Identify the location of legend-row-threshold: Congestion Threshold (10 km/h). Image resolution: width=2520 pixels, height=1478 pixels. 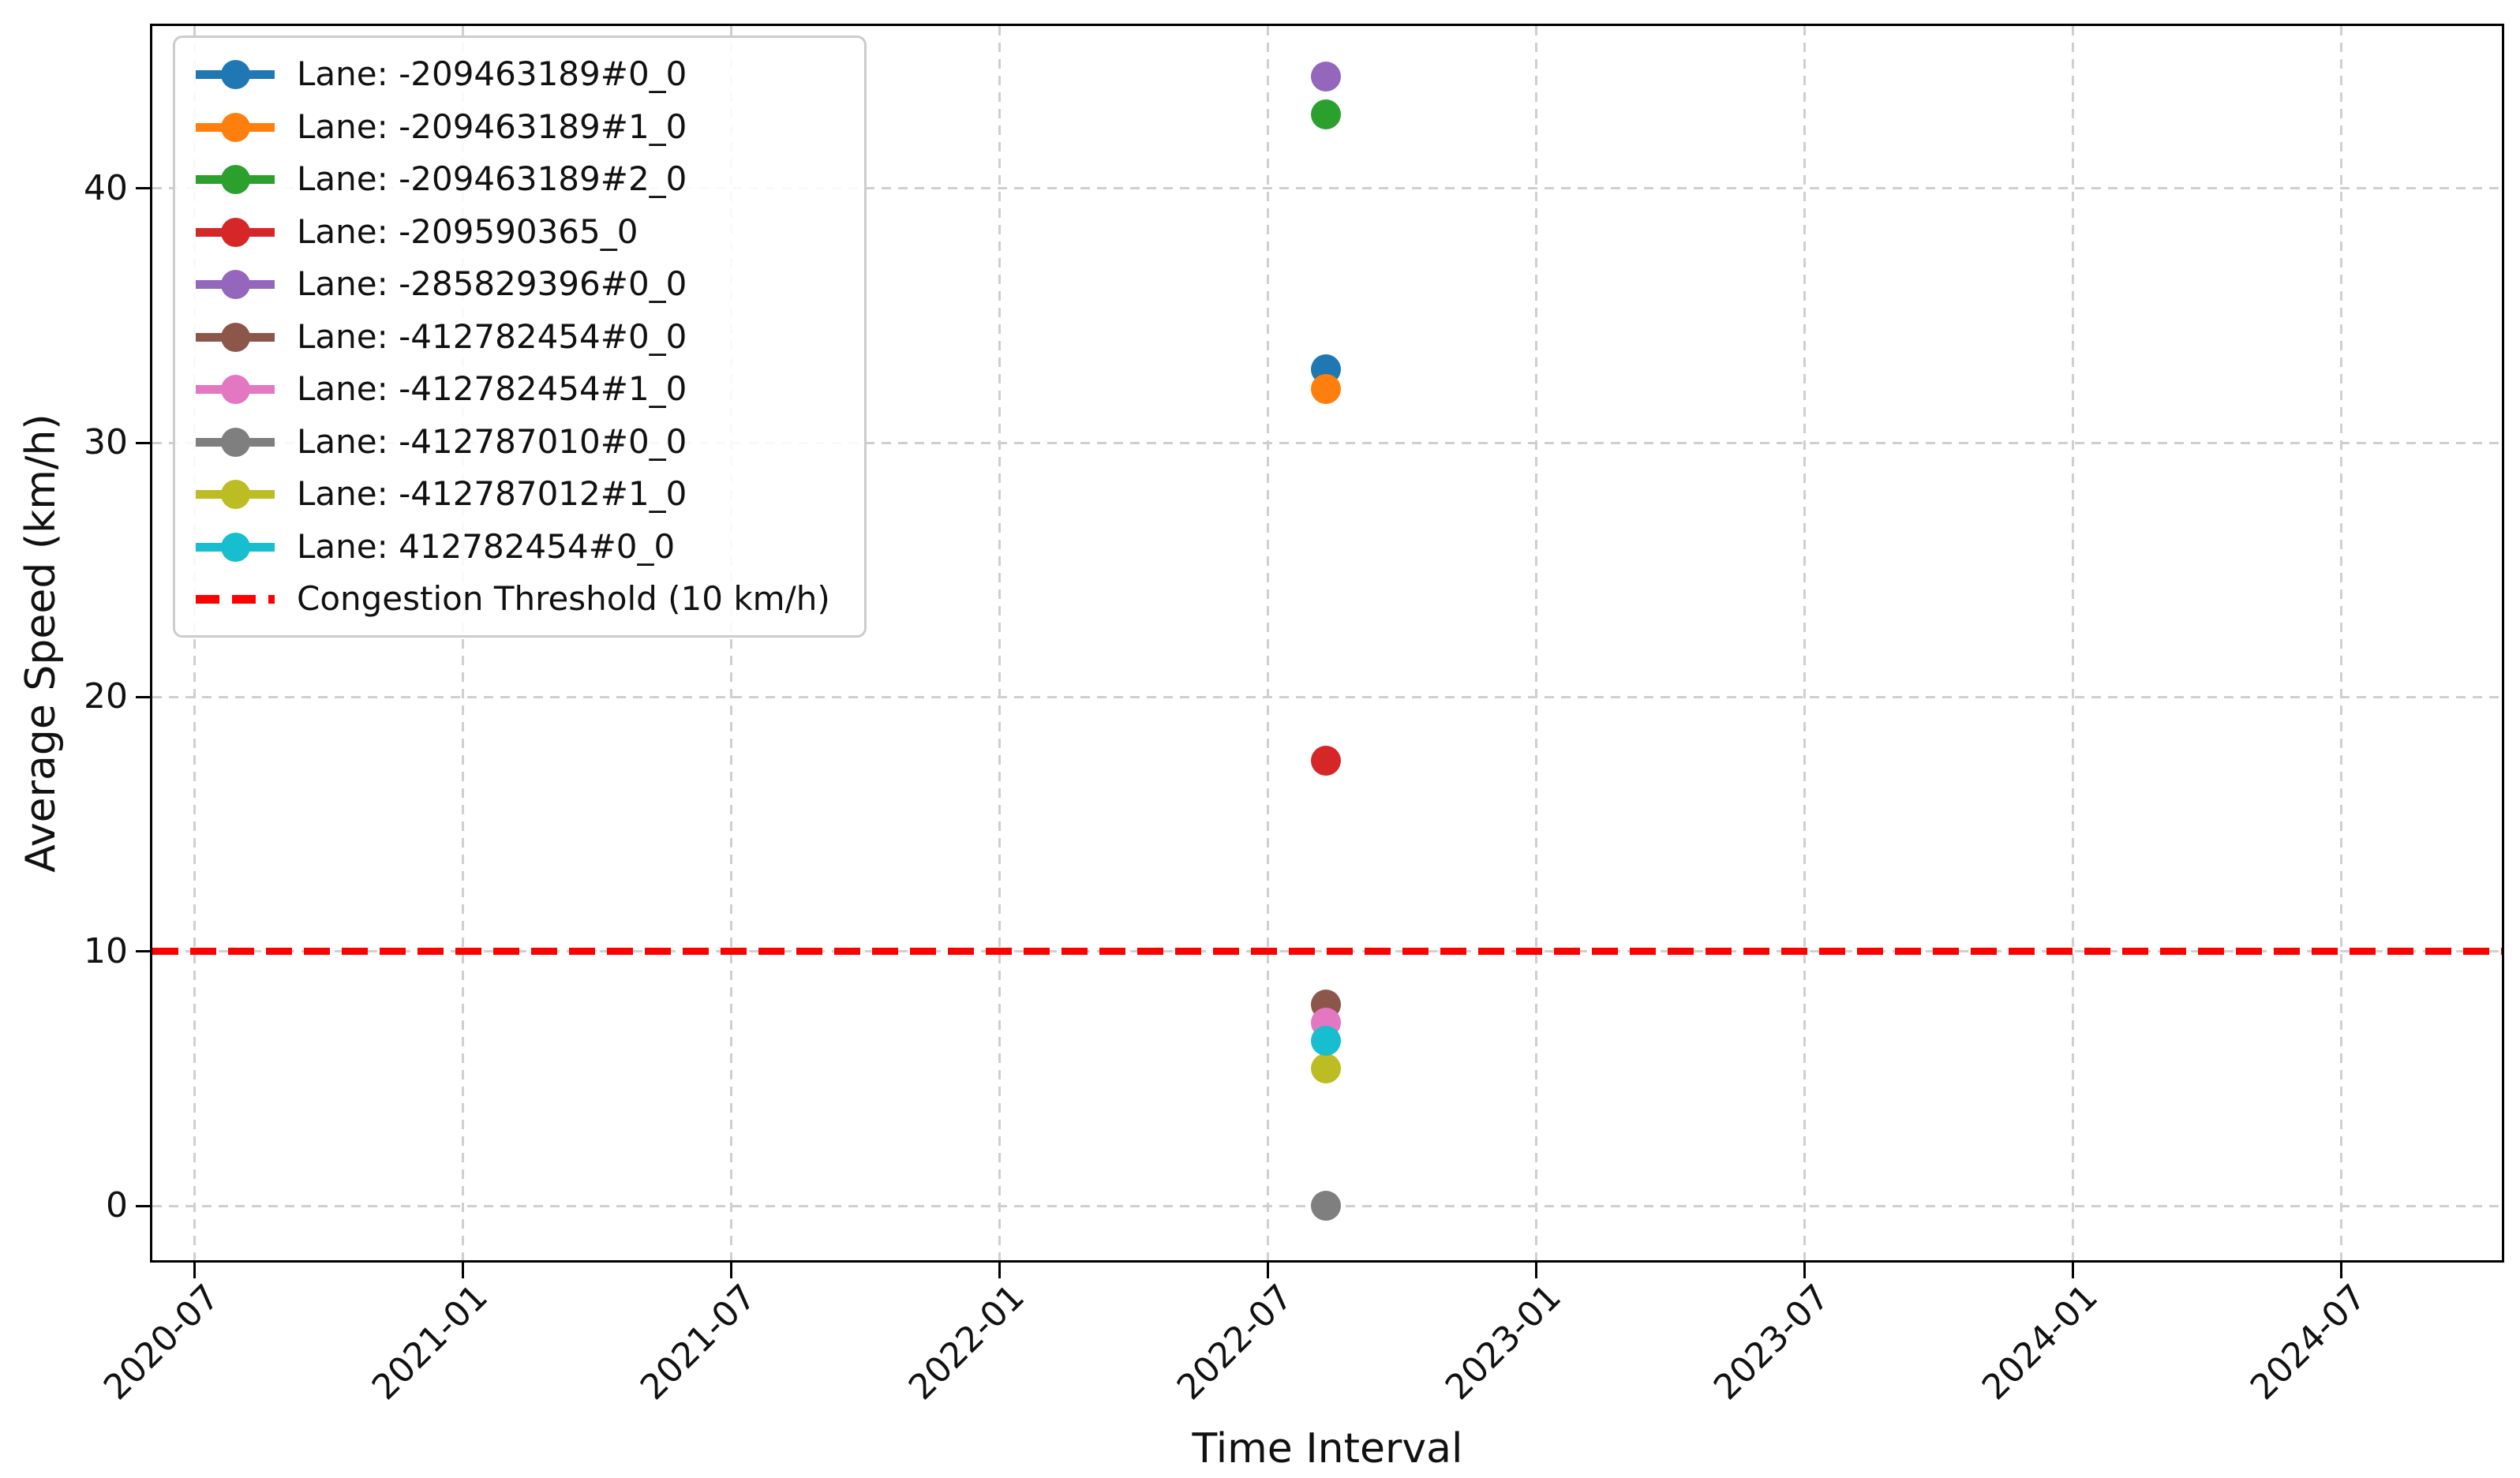
(530, 598).